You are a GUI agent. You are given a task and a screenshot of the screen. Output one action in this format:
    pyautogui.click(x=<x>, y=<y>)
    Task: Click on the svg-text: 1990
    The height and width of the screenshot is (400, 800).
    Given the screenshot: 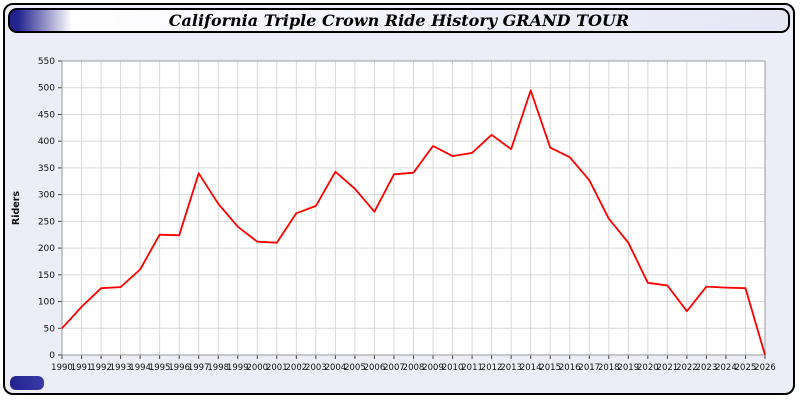 What is the action you would take?
    pyautogui.click(x=62, y=368)
    